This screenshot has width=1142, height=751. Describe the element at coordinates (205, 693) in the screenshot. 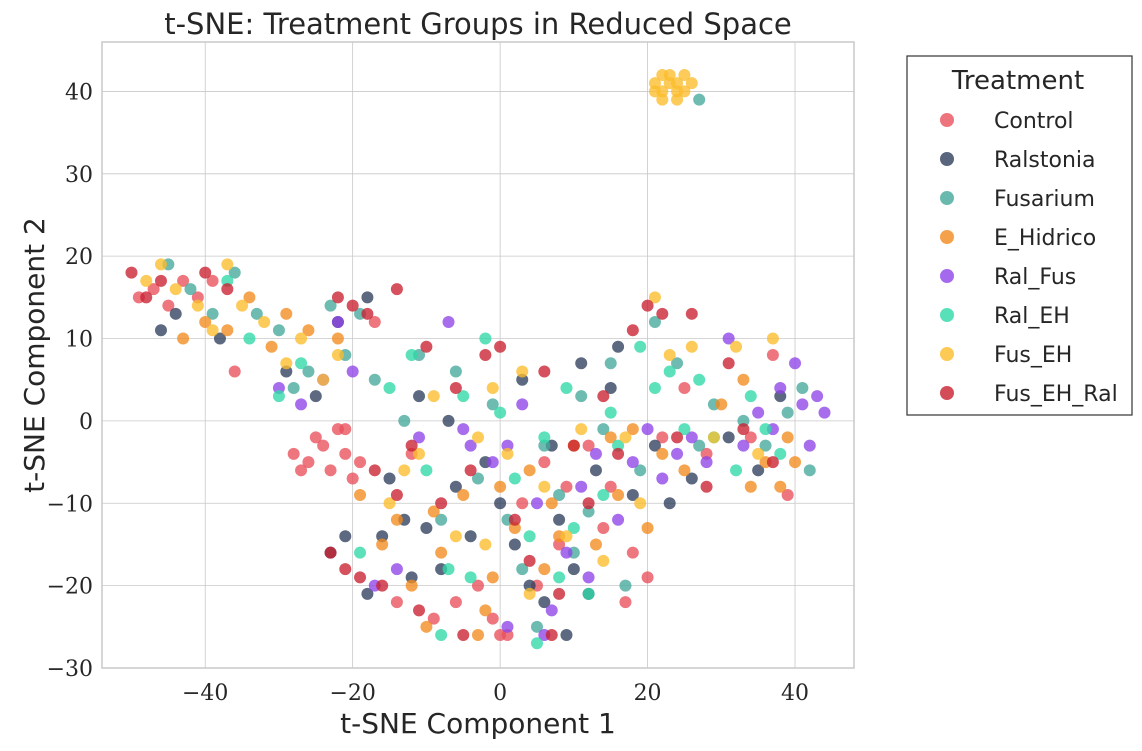

I see `x-tick-label: −40` at that location.